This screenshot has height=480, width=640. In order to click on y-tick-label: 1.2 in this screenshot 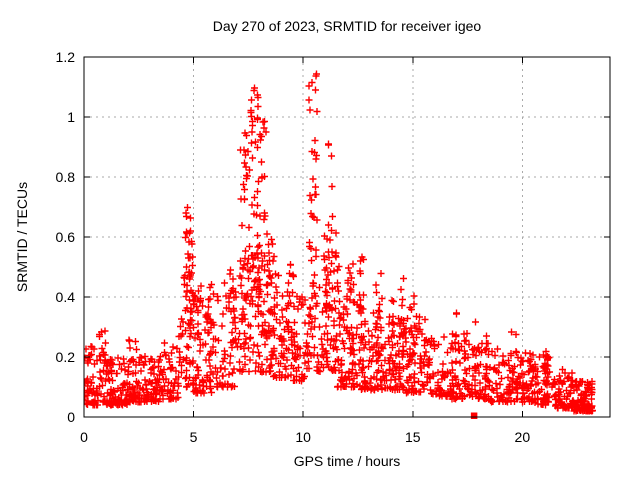, I will do `click(66, 57)`.